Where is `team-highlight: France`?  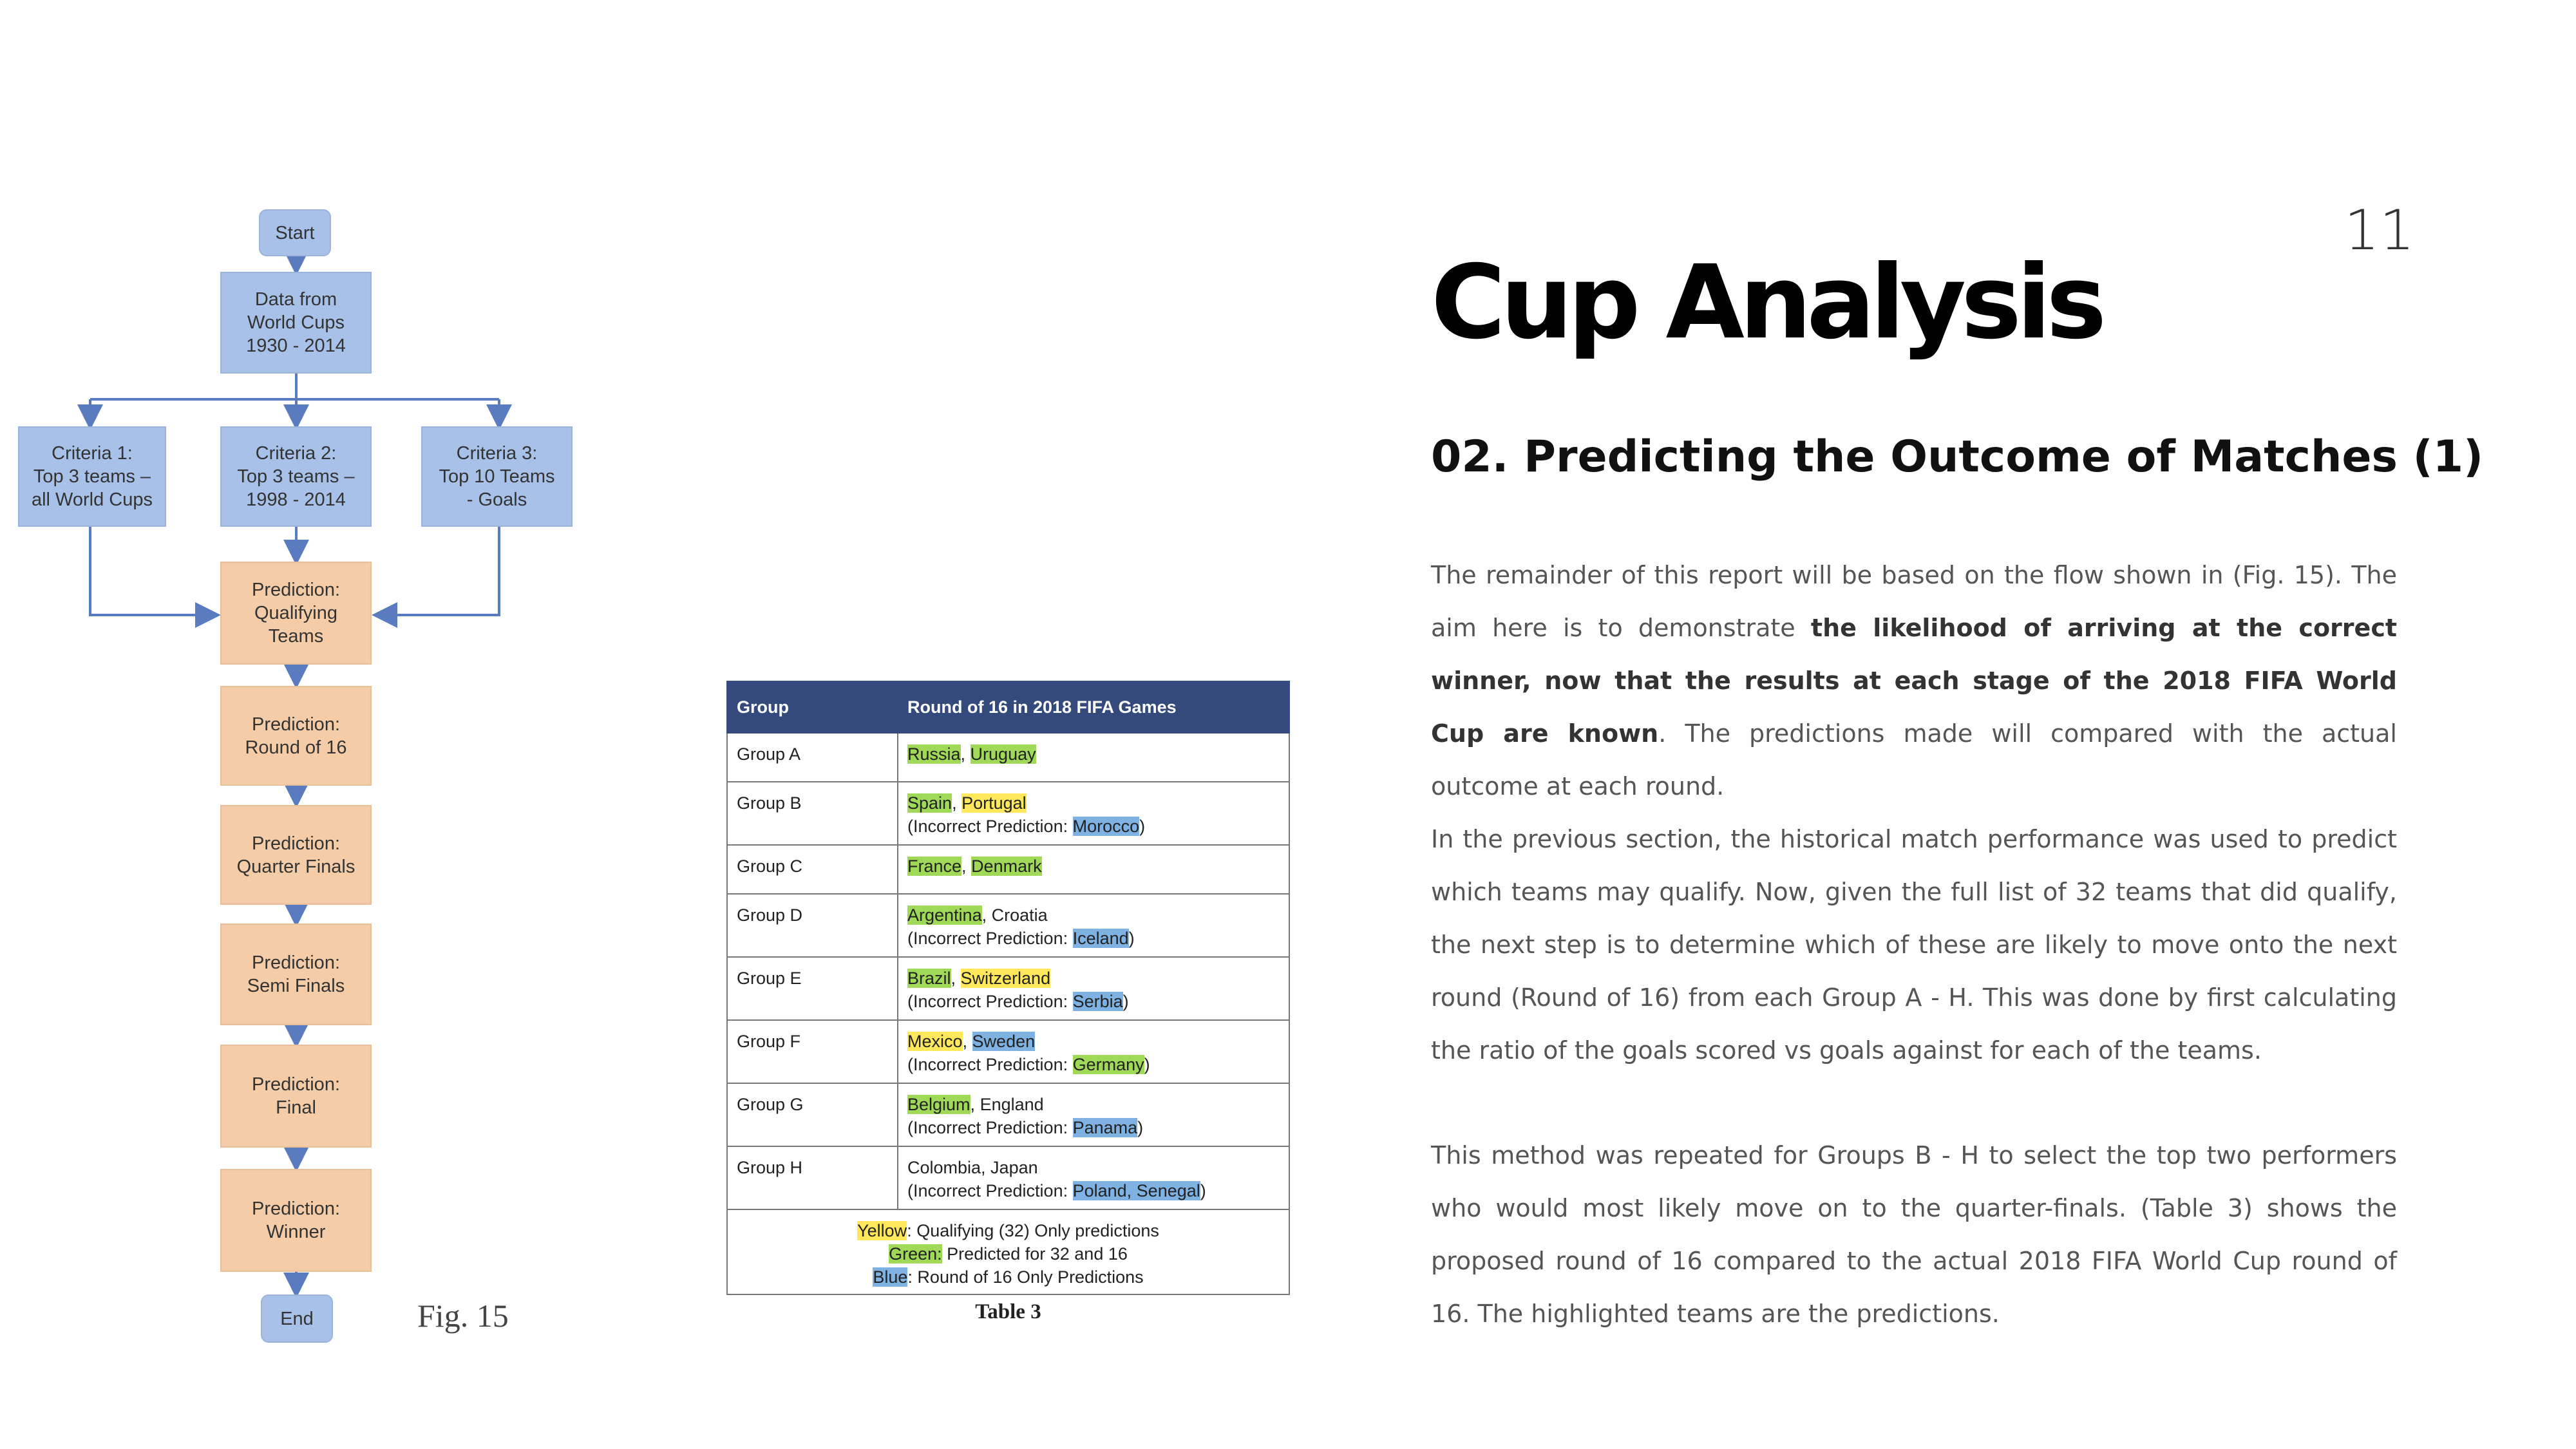
team-highlight: France is located at coordinates (935, 867).